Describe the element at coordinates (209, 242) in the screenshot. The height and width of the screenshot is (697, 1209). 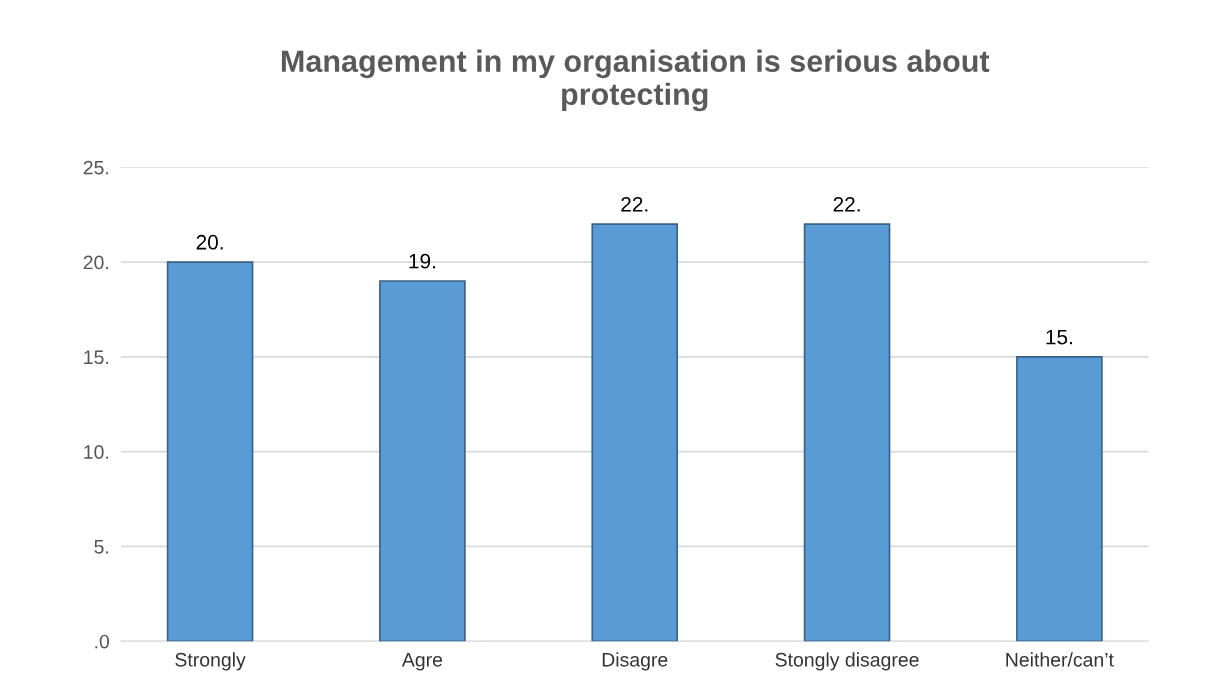
I see `data-label: 20.` at that location.